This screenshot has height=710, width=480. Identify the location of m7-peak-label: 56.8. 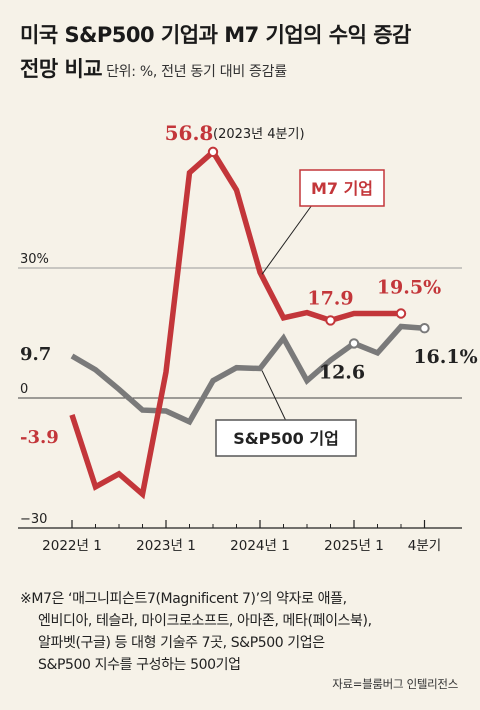
(189, 133).